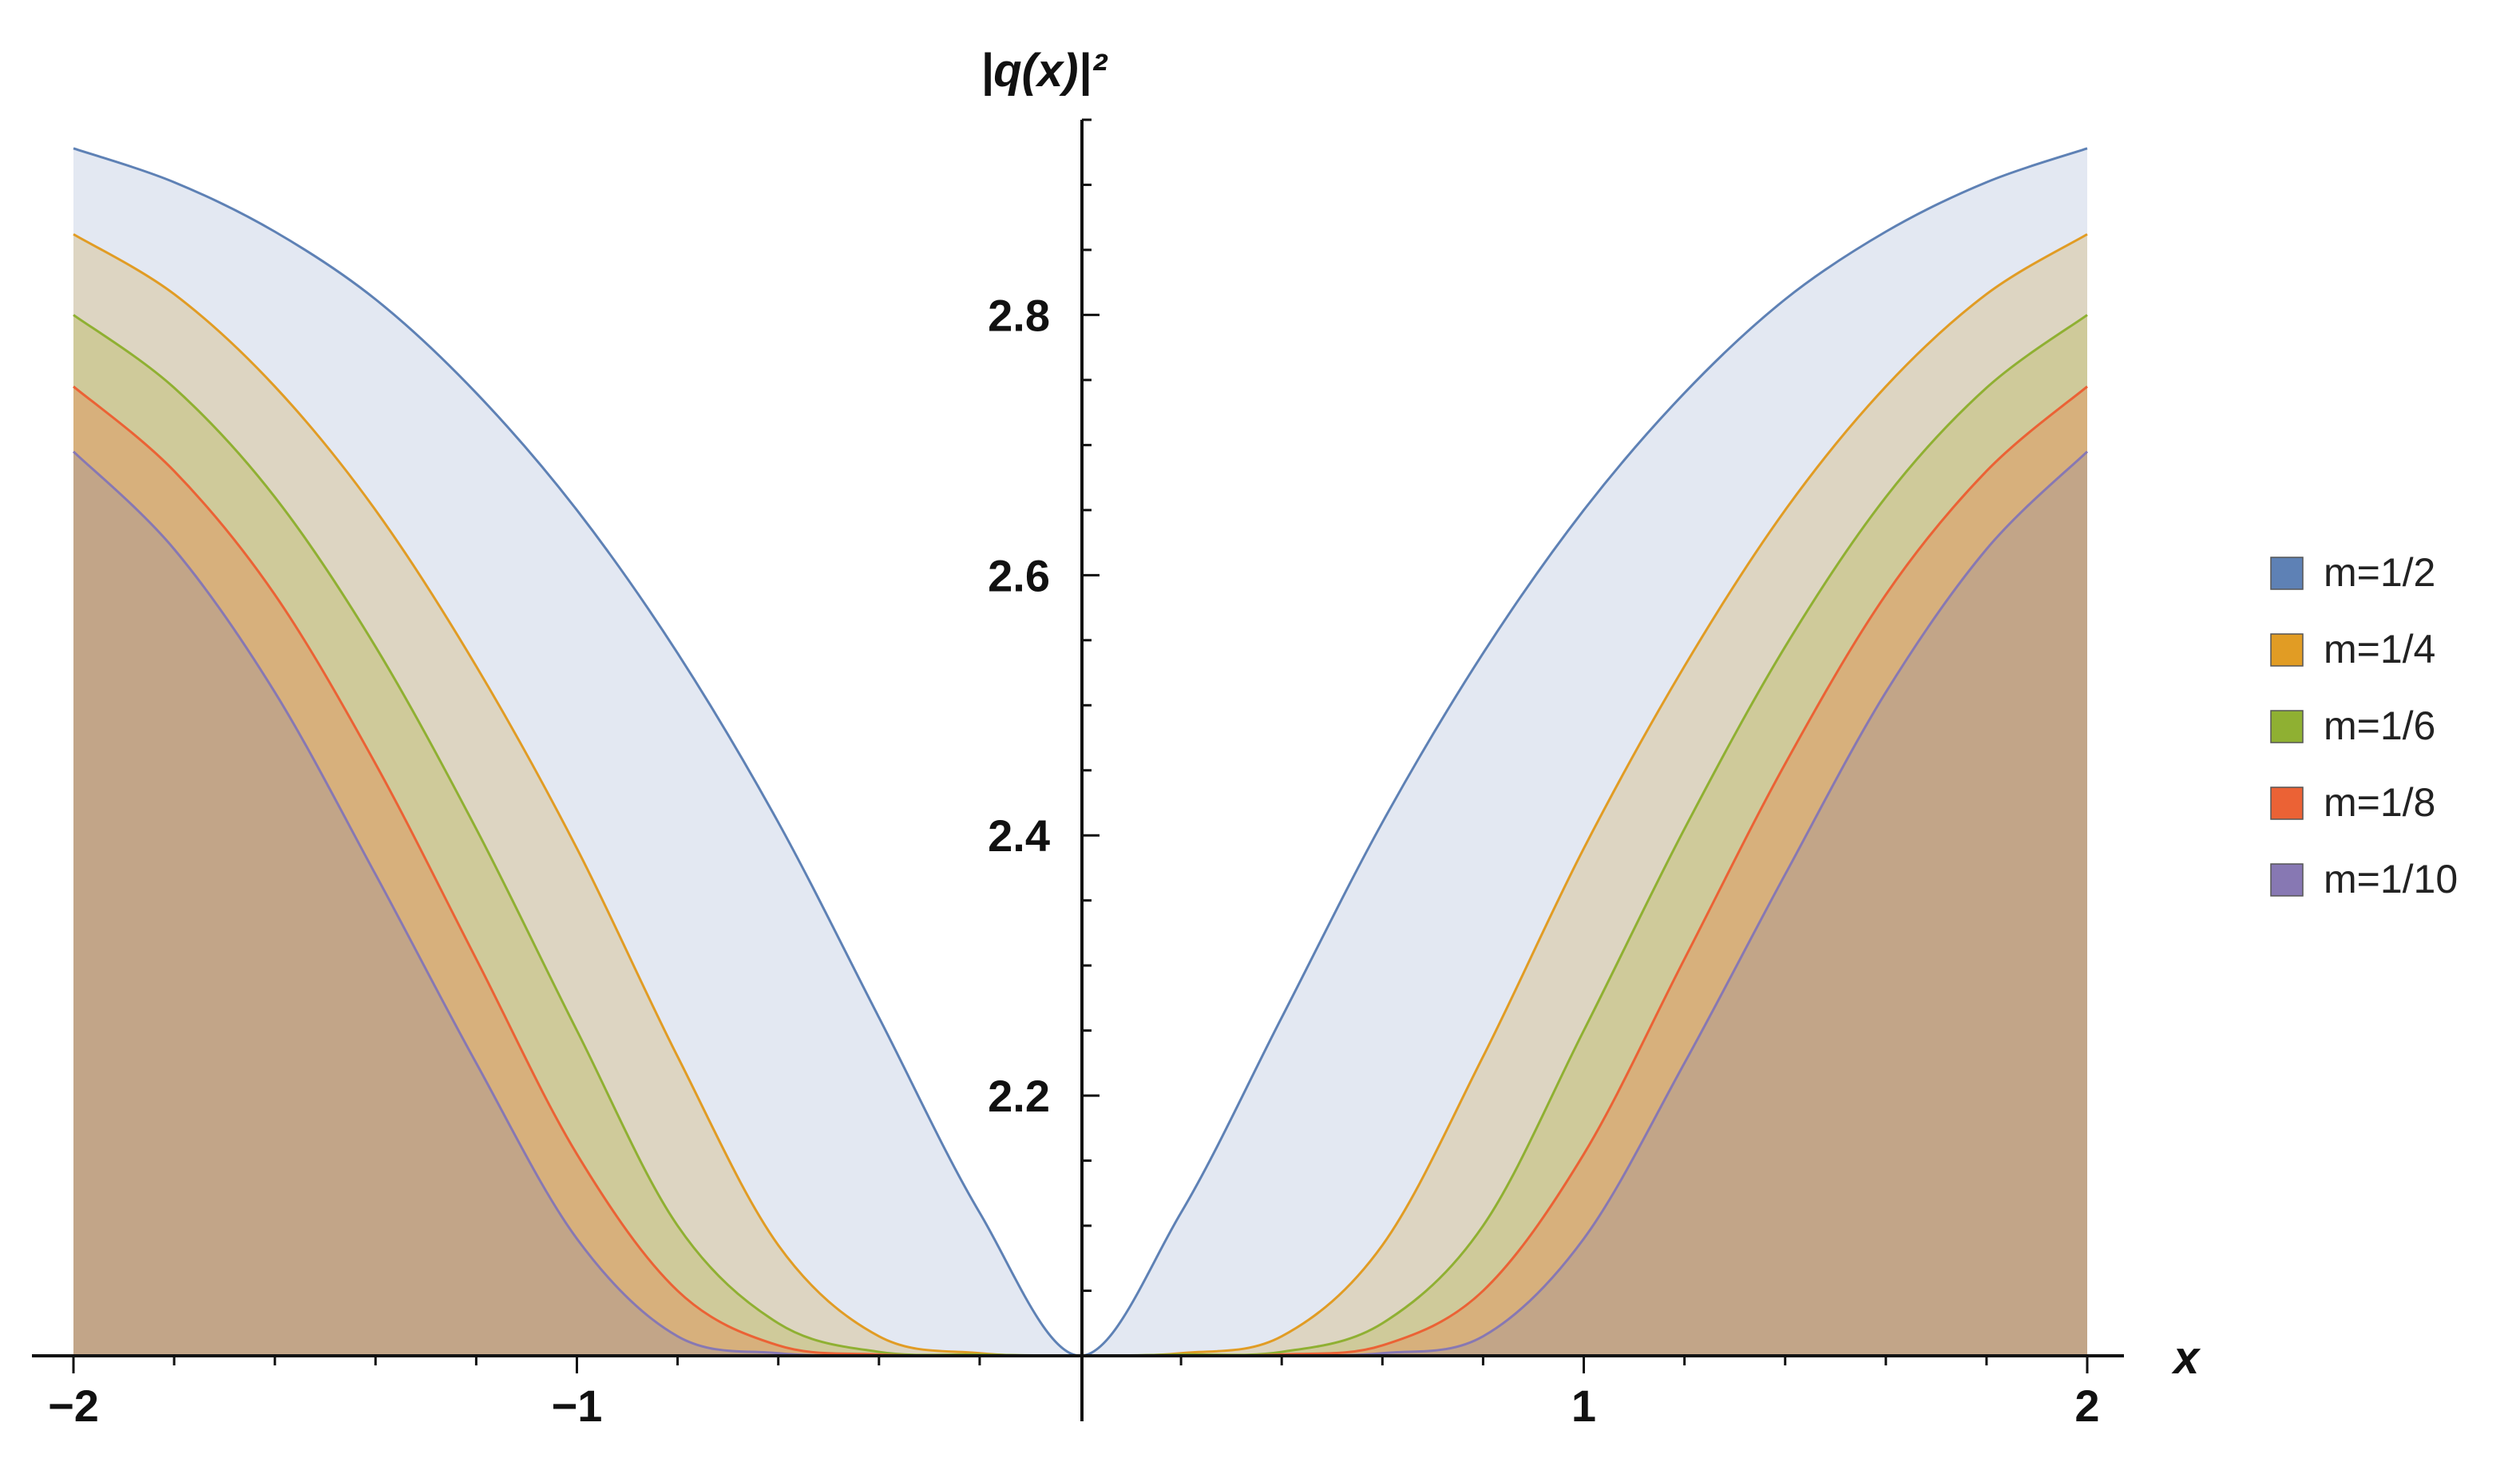  Describe the element at coordinates (1019, 835) in the screenshot. I see `y-tick-label: 2.4` at that location.